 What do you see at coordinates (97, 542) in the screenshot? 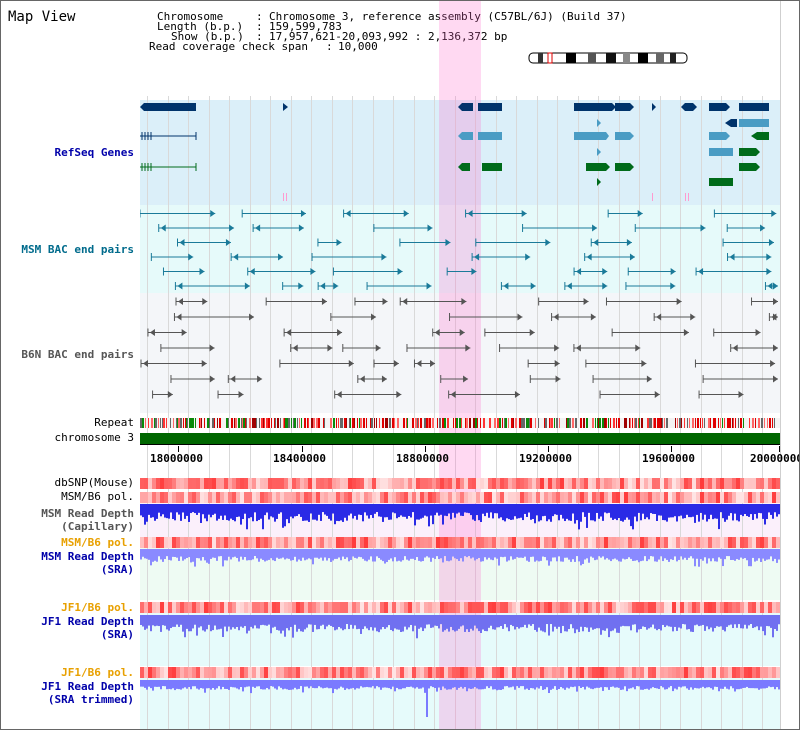
I see `track-label-msm-b6-pol-2: MSM/B6 pol.` at bounding box center [97, 542].